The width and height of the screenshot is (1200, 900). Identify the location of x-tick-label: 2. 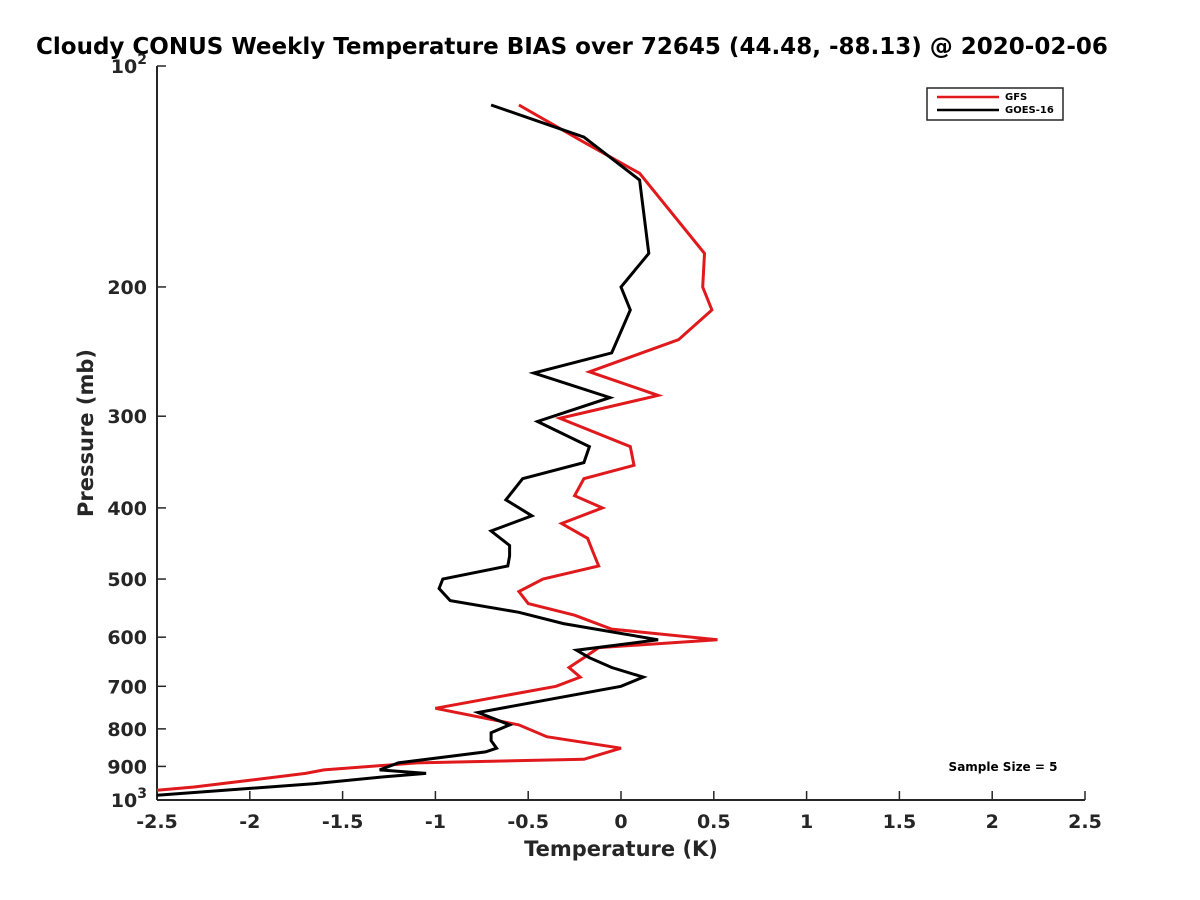
(992, 822).